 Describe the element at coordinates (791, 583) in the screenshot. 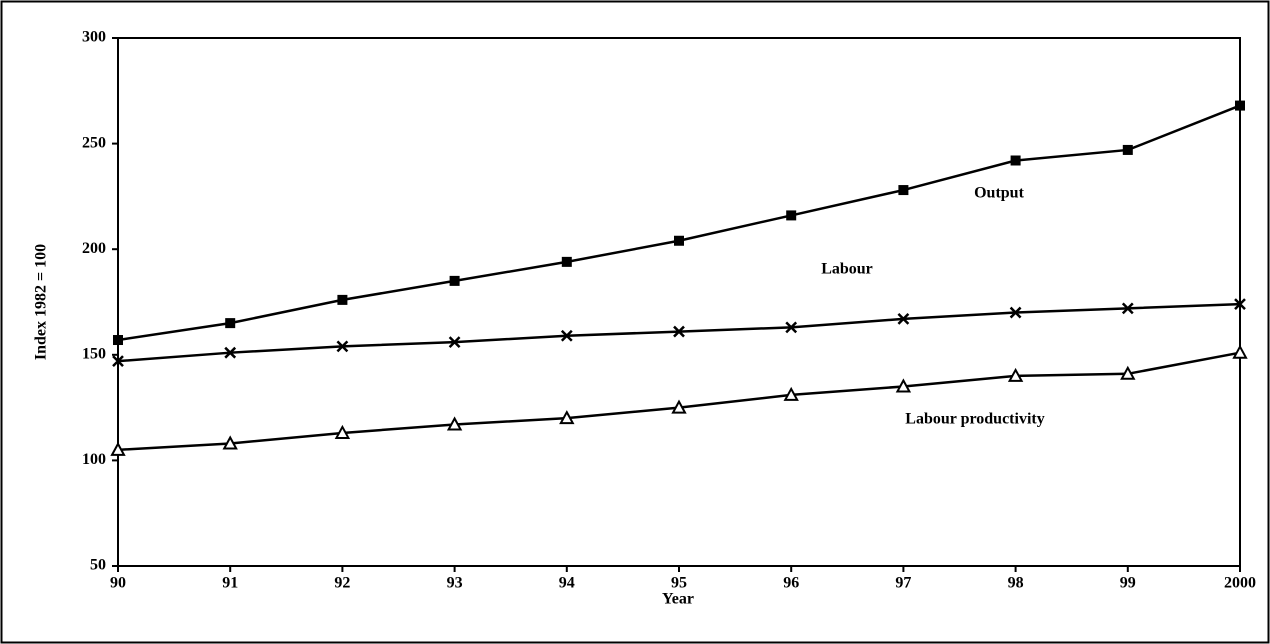

I see `x-tick-label: 96` at that location.